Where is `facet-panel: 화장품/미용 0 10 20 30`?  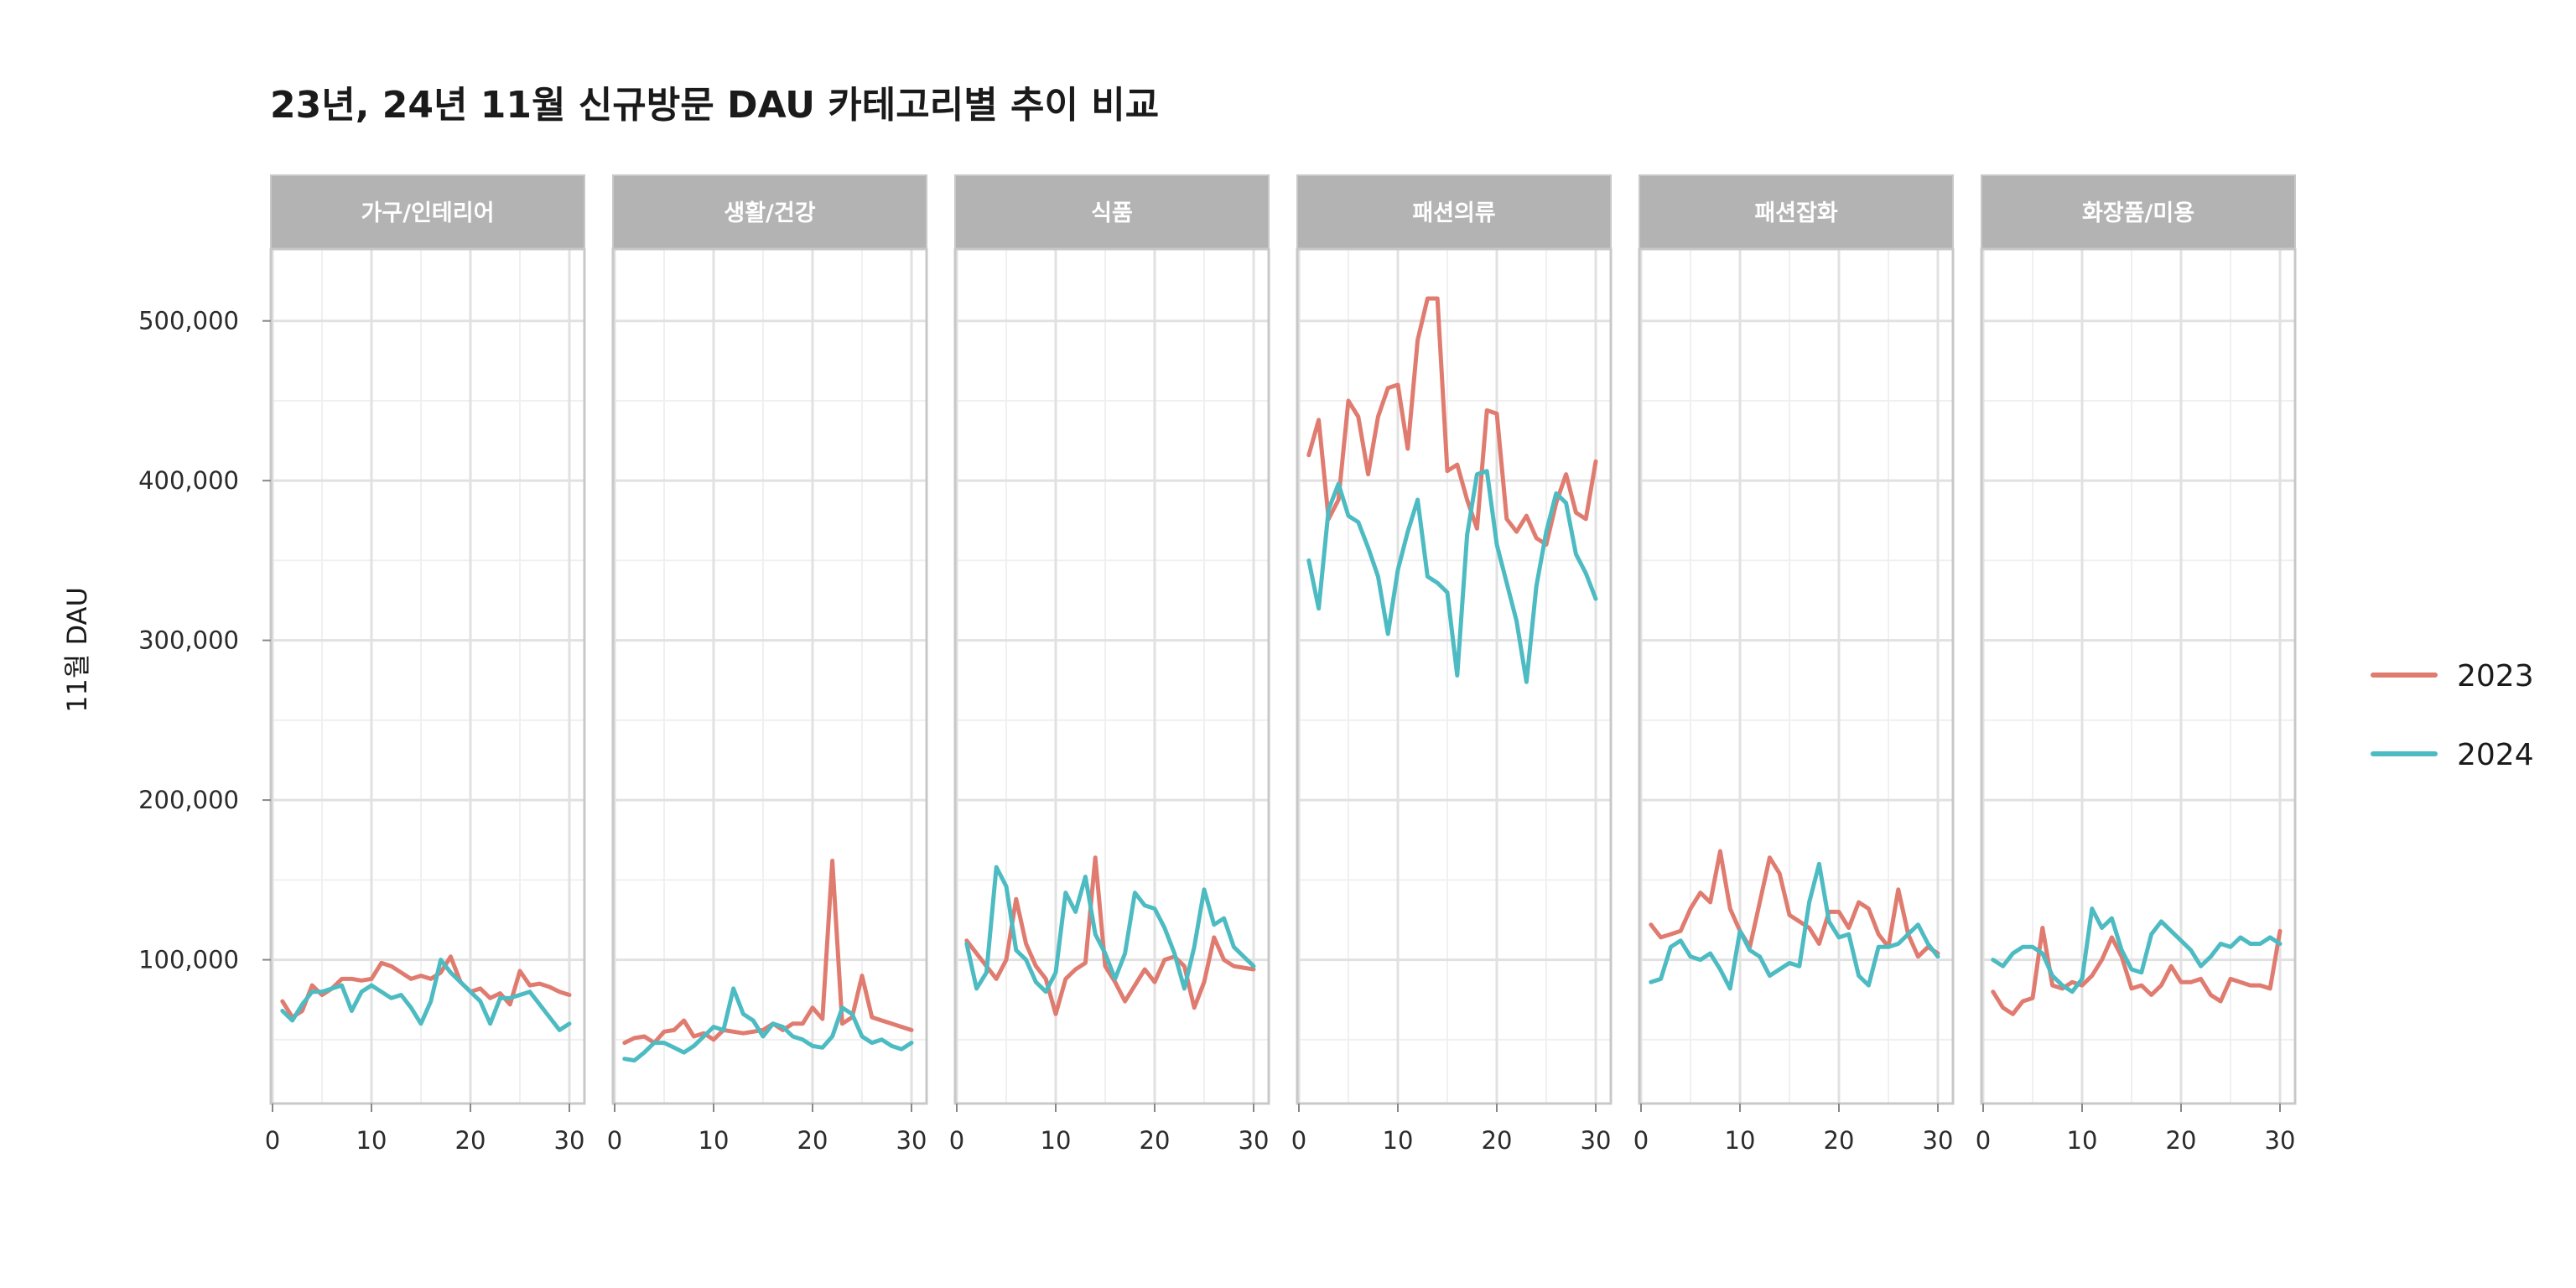
facet-panel: 화장품/미용 0 10 20 30 is located at coordinates (2136, 664).